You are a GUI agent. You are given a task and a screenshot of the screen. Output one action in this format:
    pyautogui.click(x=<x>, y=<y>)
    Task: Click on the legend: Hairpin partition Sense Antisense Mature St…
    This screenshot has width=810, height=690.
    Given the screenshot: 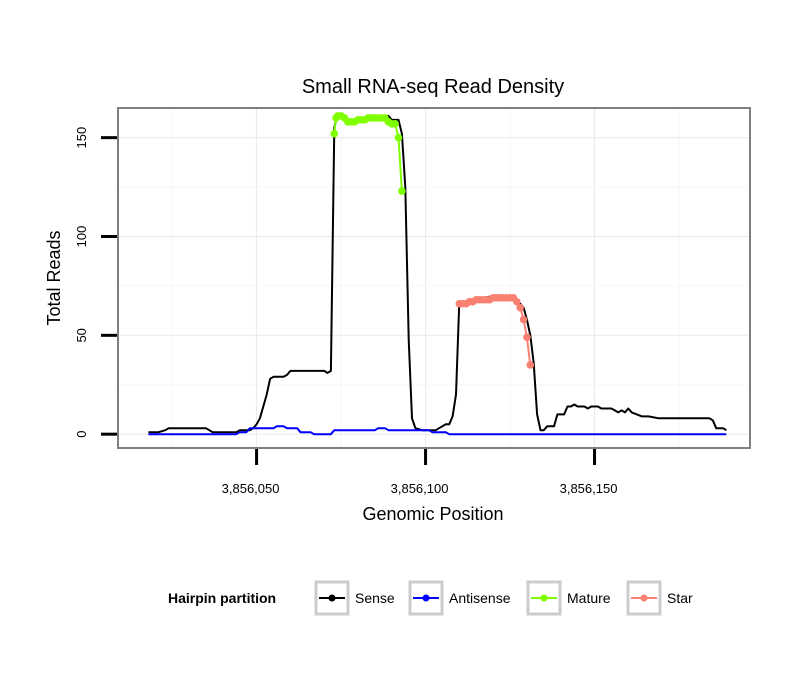 What is the action you would take?
    pyautogui.click(x=430, y=598)
    